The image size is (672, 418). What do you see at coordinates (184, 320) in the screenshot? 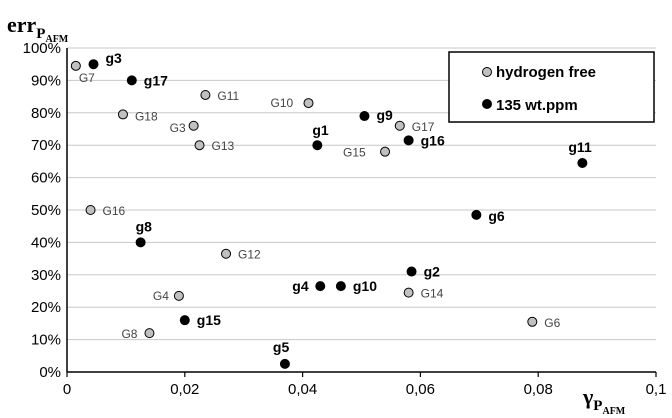
I see `point-g15` at bounding box center [184, 320].